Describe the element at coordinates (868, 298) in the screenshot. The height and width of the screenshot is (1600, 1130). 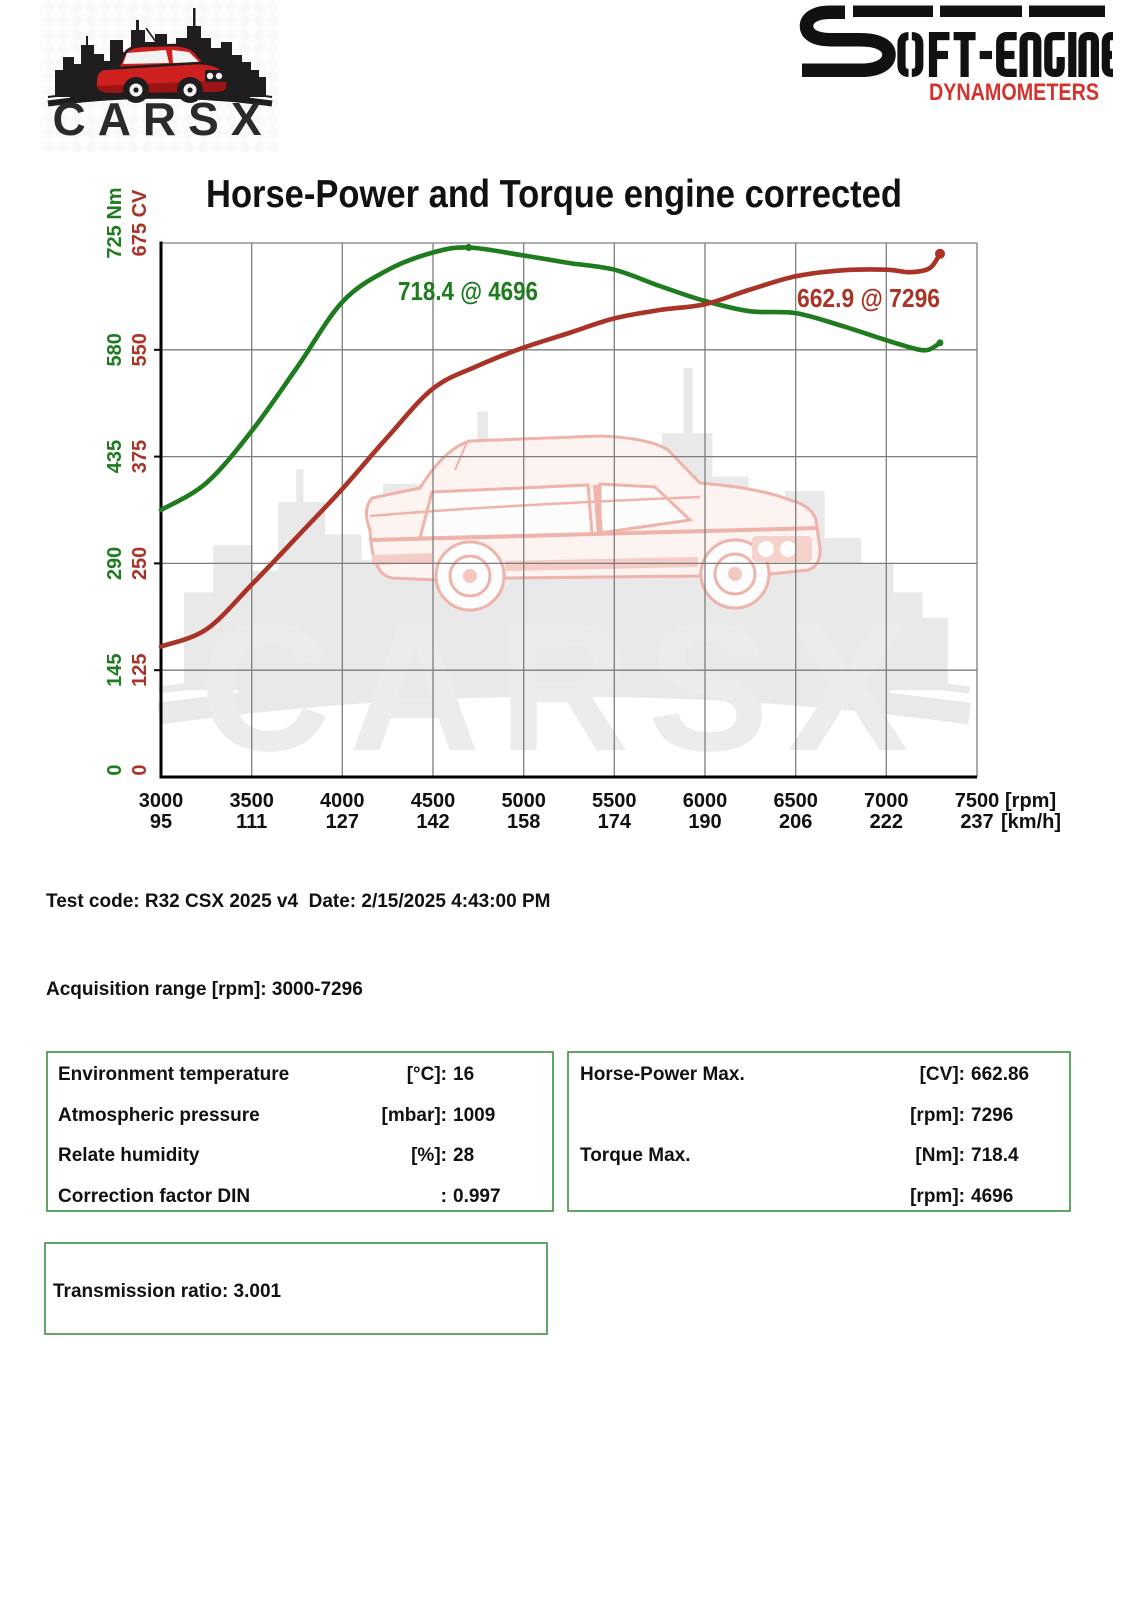
I see `svg-text: 662.9 @ 7296` at that location.